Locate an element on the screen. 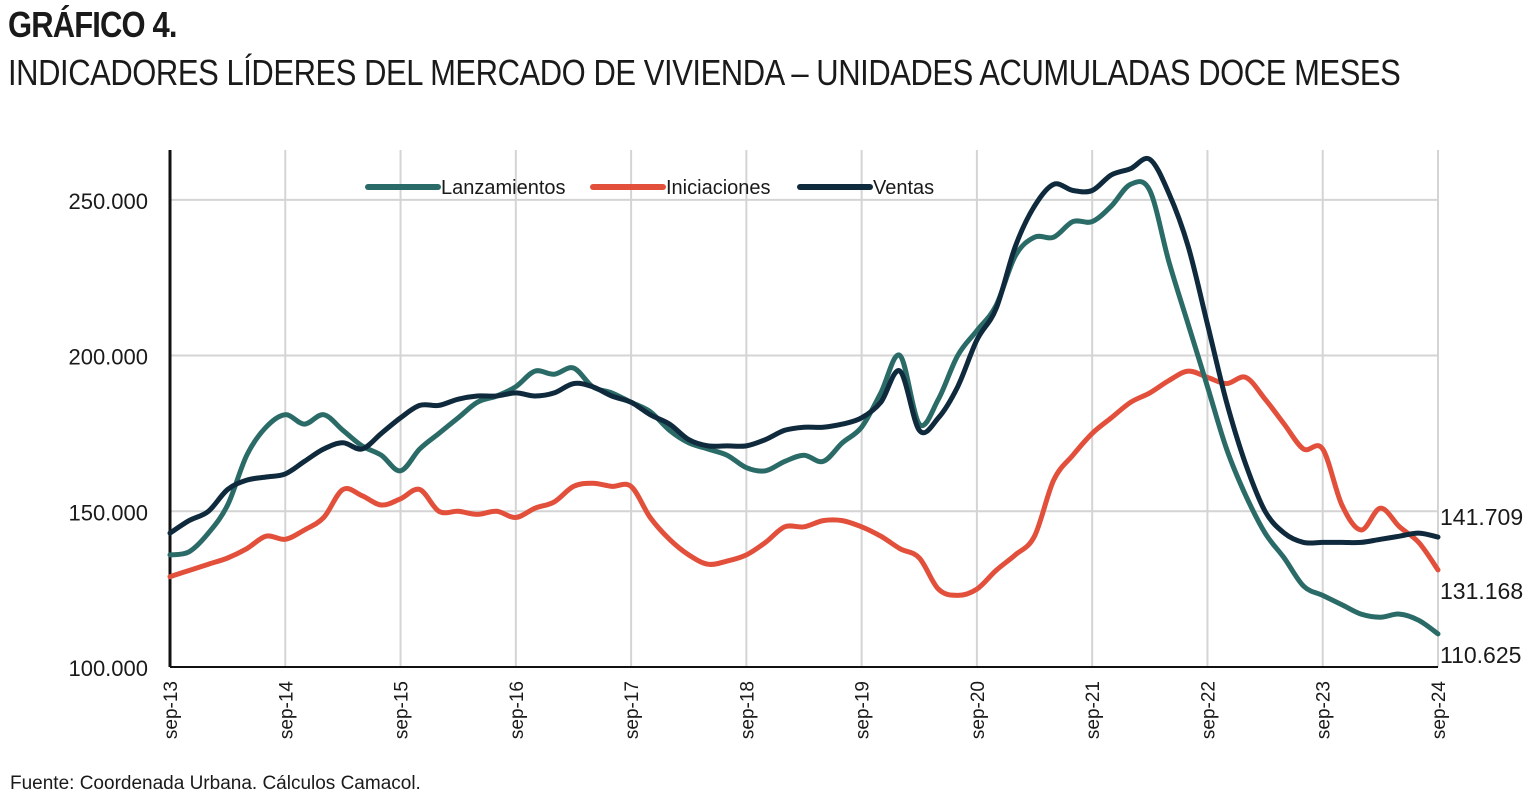  legend-label-iniciaciones: Iniciaciones is located at coordinates (718, 188).